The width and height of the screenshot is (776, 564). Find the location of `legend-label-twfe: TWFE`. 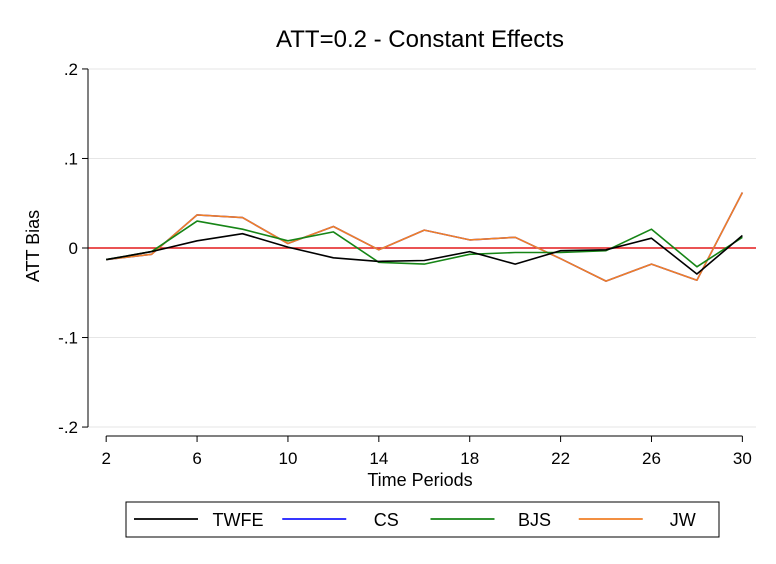

legend-label-twfe: TWFE is located at coordinates (238, 520).